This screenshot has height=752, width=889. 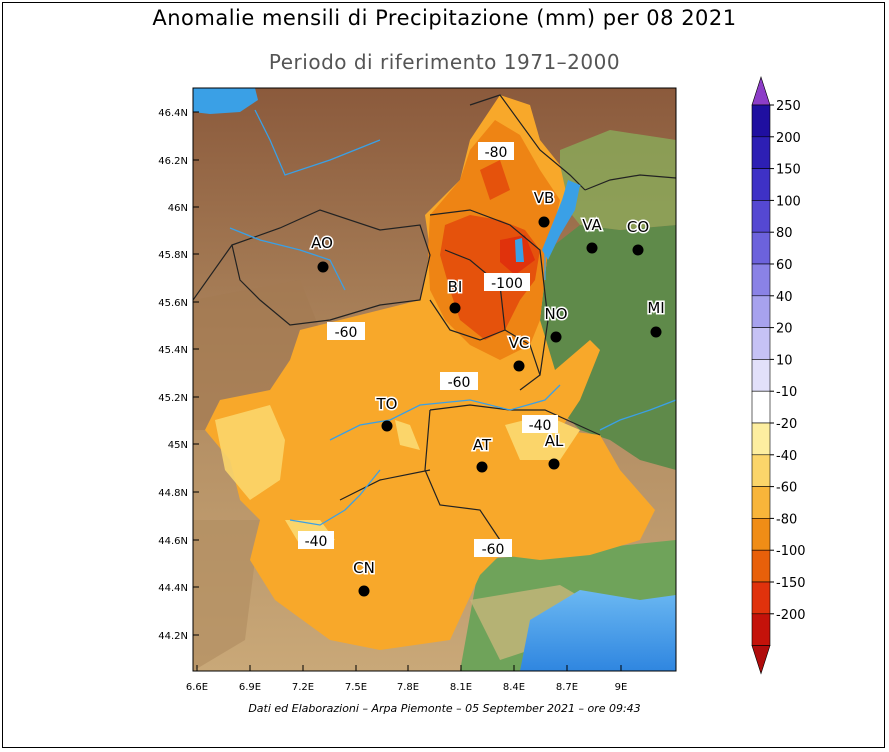 What do you see at coordinates (408, 687) in the screenshot?
I see `lon-tick-label: 7.8E` at bounding box center [408, 687].